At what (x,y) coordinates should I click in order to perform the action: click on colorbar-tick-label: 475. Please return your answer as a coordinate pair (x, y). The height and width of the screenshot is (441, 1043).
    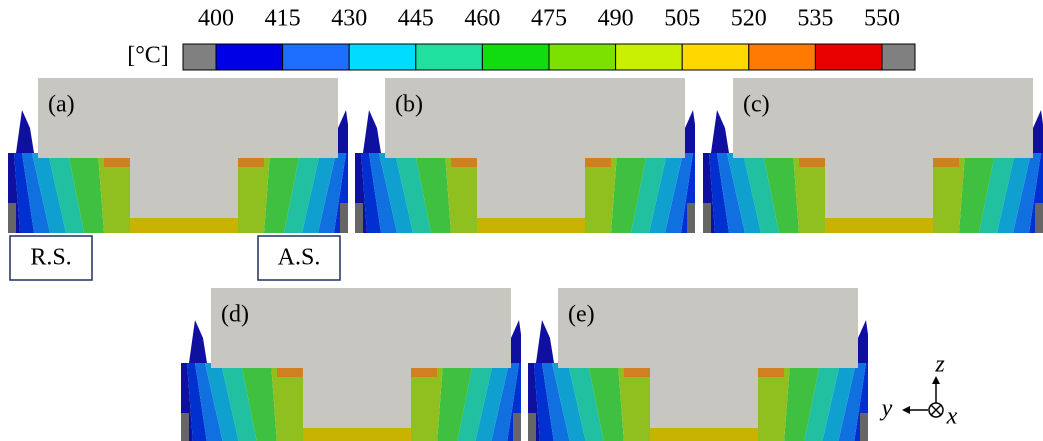
    Looking at the image, I should click on (549, 19).